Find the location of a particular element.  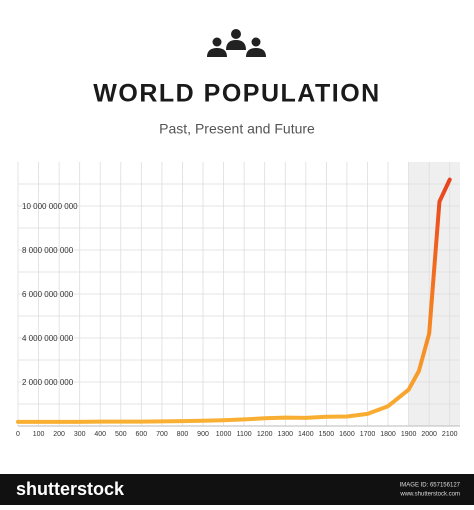

x-tick-label: 1000 is located at coordinates (224, 434).